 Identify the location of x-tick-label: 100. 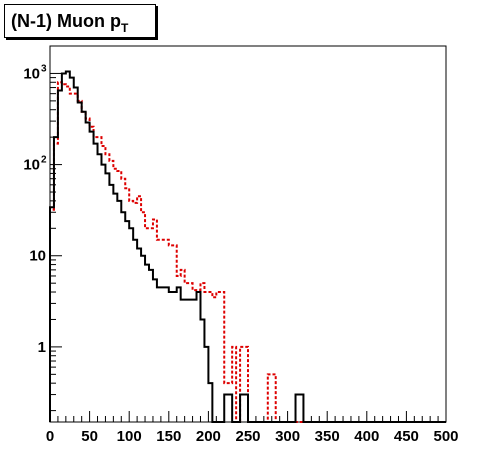
(129, 436).